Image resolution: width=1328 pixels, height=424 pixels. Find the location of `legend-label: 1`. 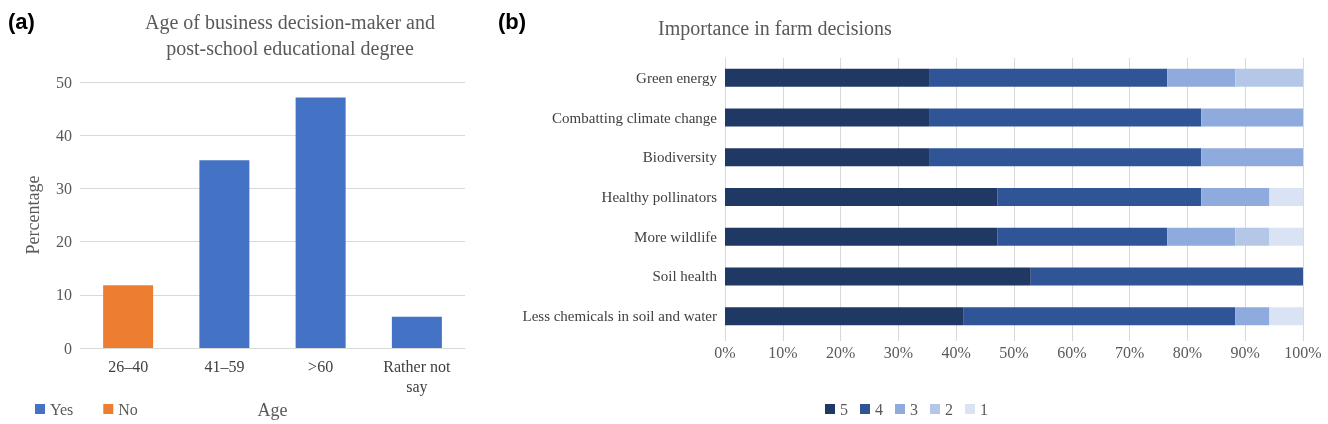

legend-label: 1 is located at coordinates (984, 409).